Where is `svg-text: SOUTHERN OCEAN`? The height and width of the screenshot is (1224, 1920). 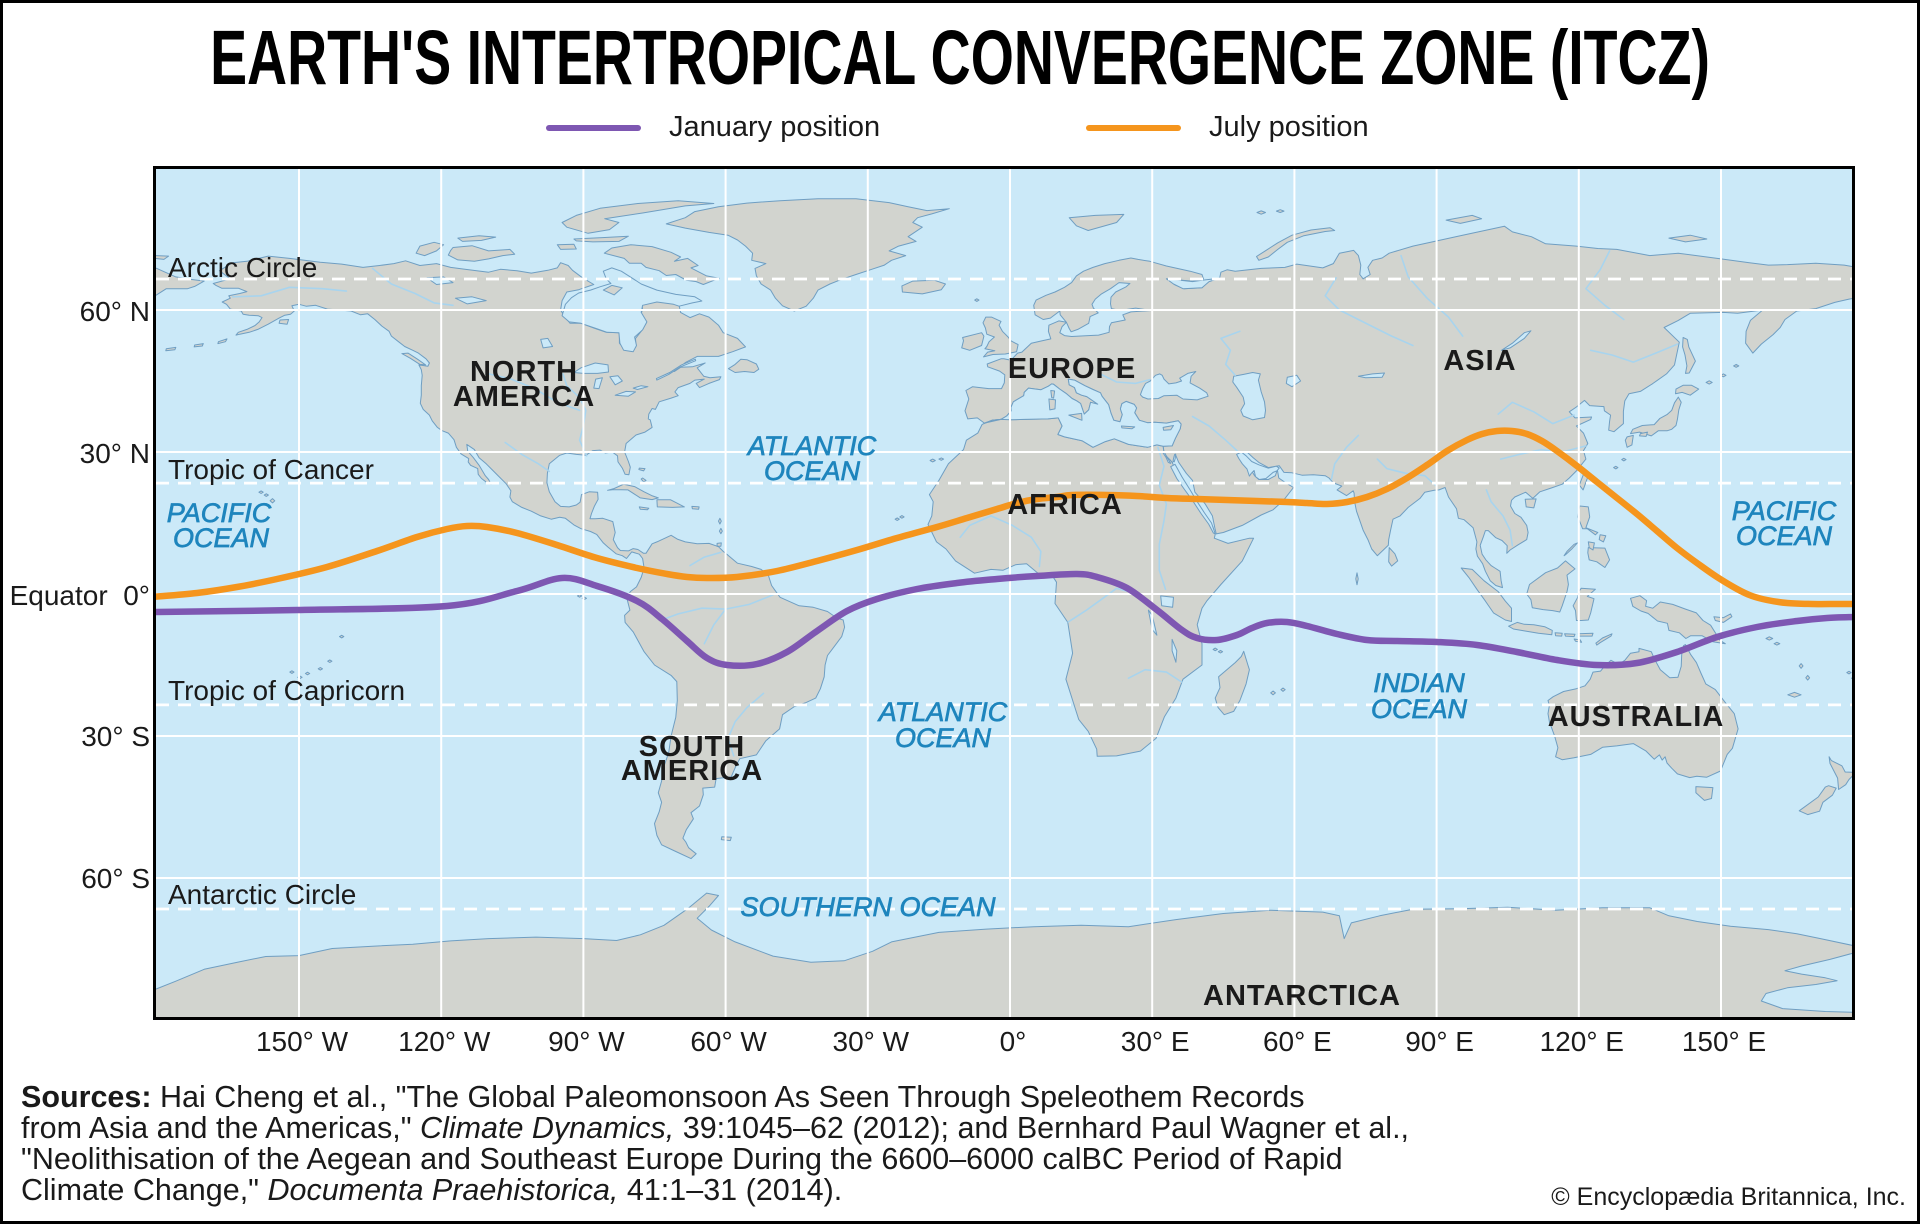
svg-text: SOUTHERN OCEAN is located at coordinates (868, 907).